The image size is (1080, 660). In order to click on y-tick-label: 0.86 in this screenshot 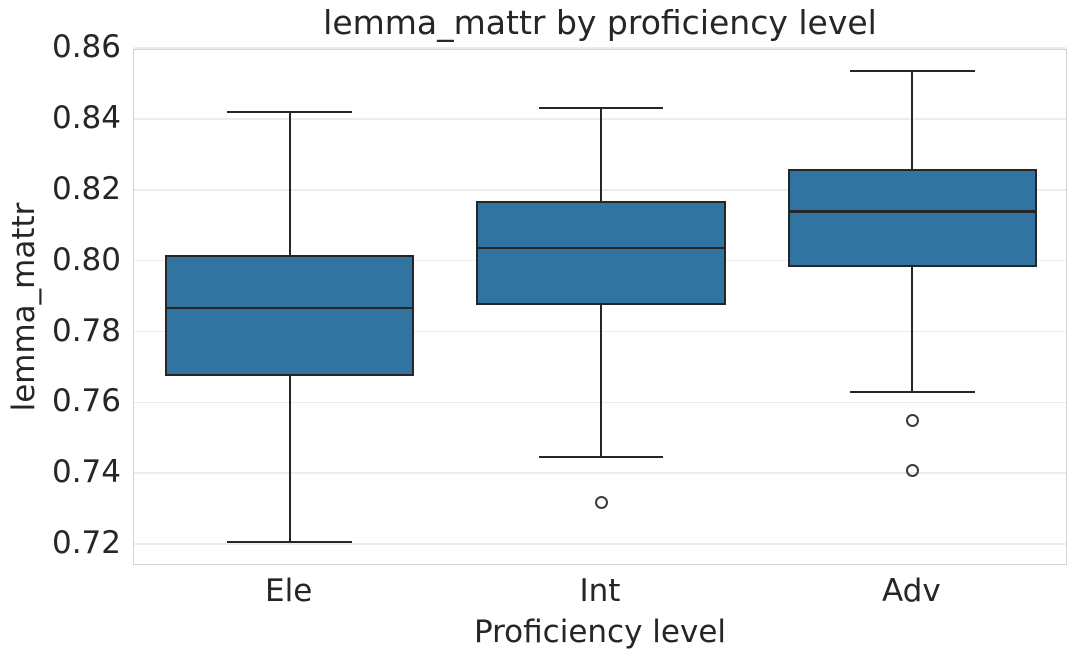, I will do `click(86, 47)`.